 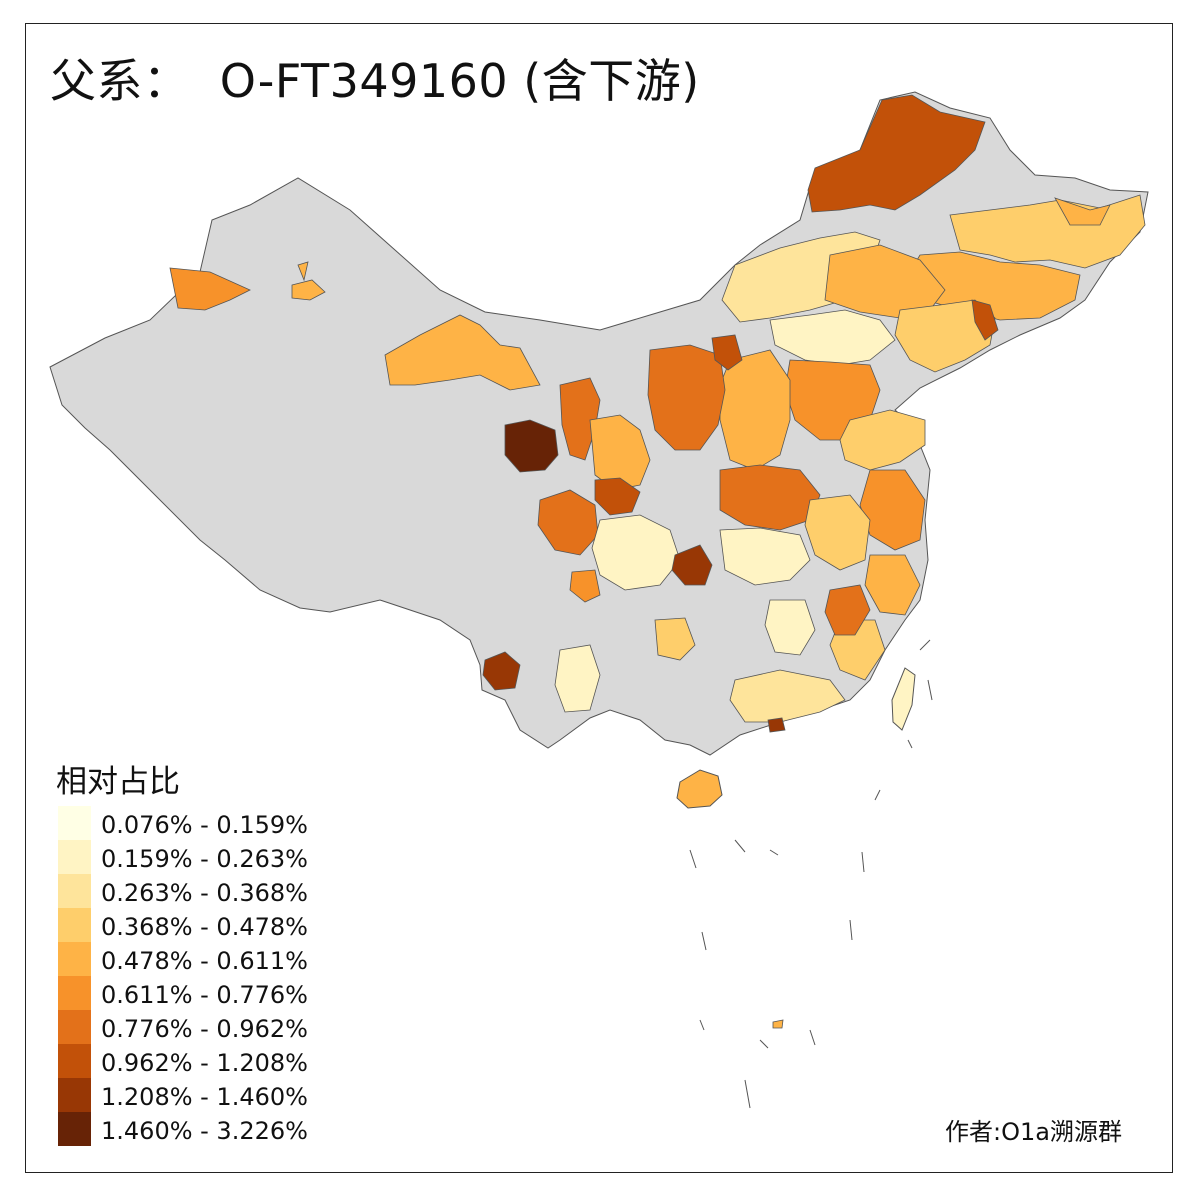 I want to click on south-china-sea-islands, so click(x=811, y=874).